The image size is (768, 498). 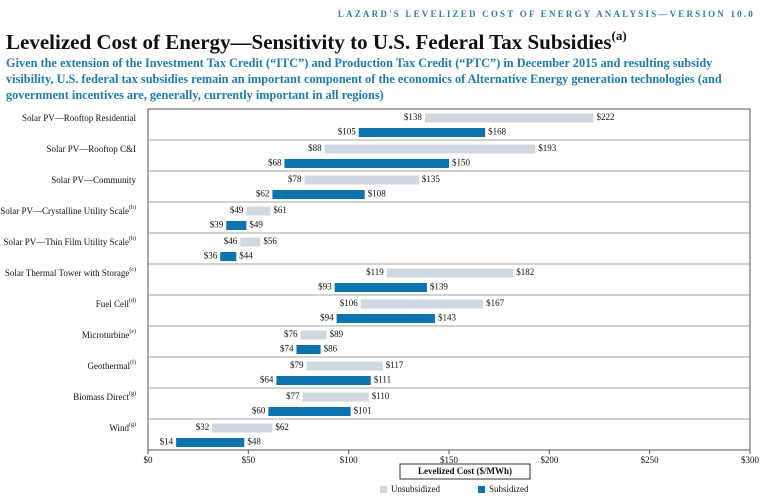 I want to click on x-tick-label: $300, so click(x=750, y=460).